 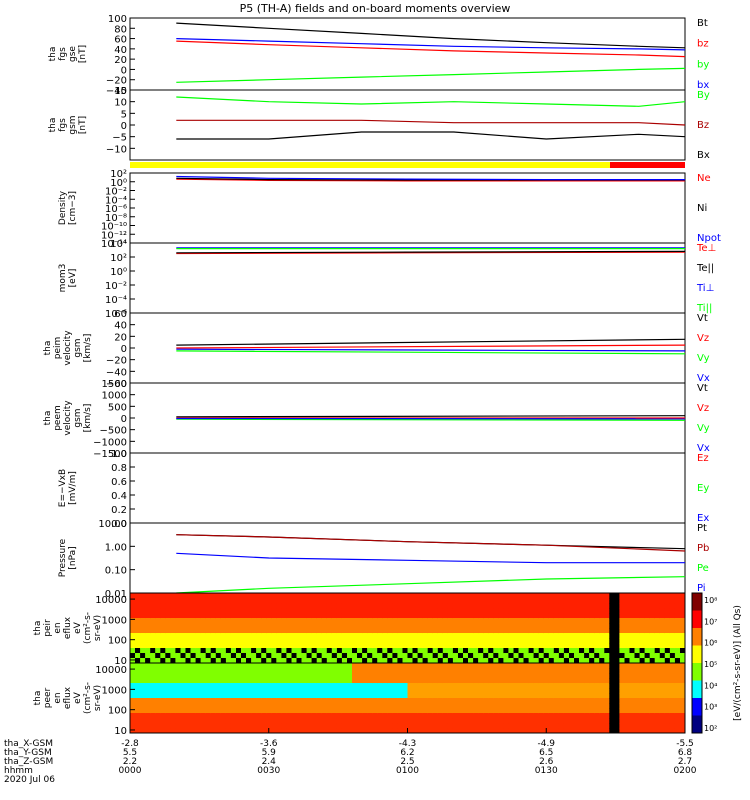 I want to click on series-line-Bz, so click(x=431, y=122).